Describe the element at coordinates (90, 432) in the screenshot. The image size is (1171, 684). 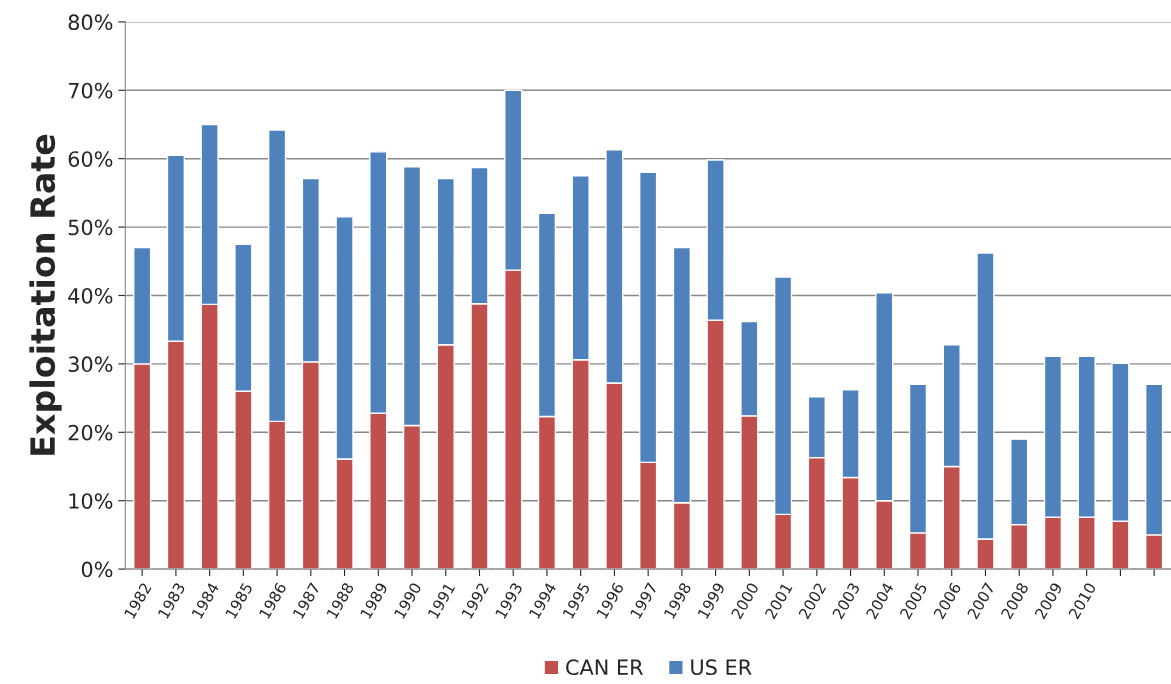
I see `y-tick-label: 20%` at that location.